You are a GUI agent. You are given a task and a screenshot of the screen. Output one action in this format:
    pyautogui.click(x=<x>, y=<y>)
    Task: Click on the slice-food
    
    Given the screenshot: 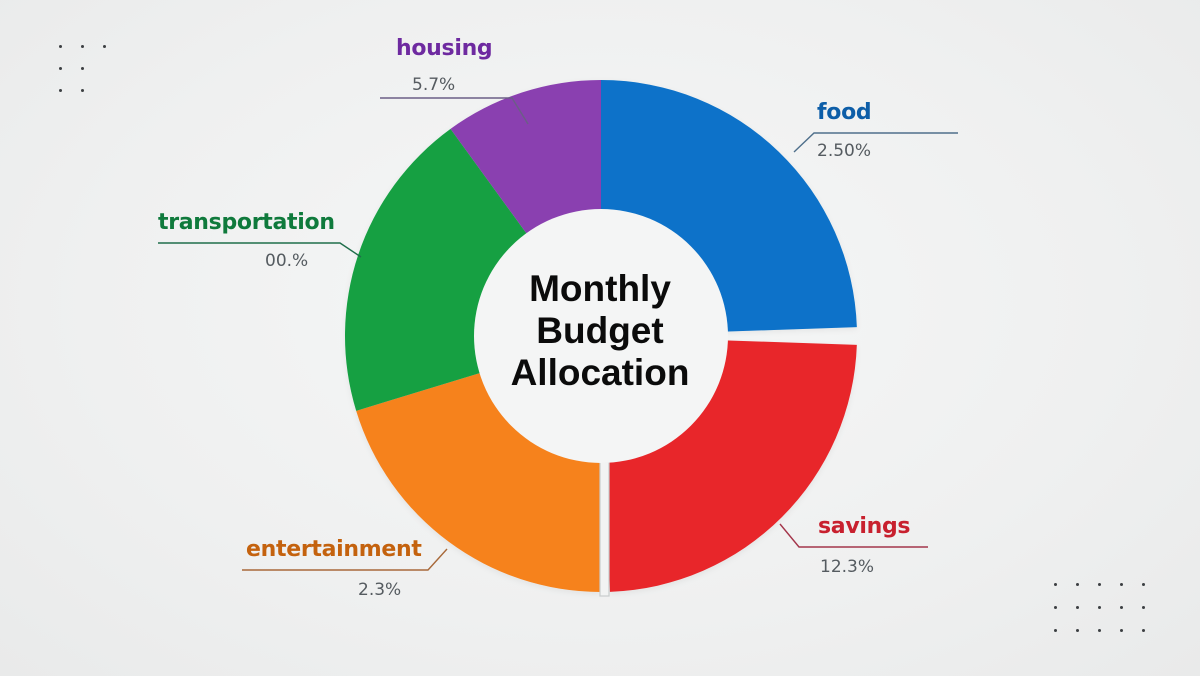 What is the action you would take?
    pyautogui.click(x=729, y=206)
    